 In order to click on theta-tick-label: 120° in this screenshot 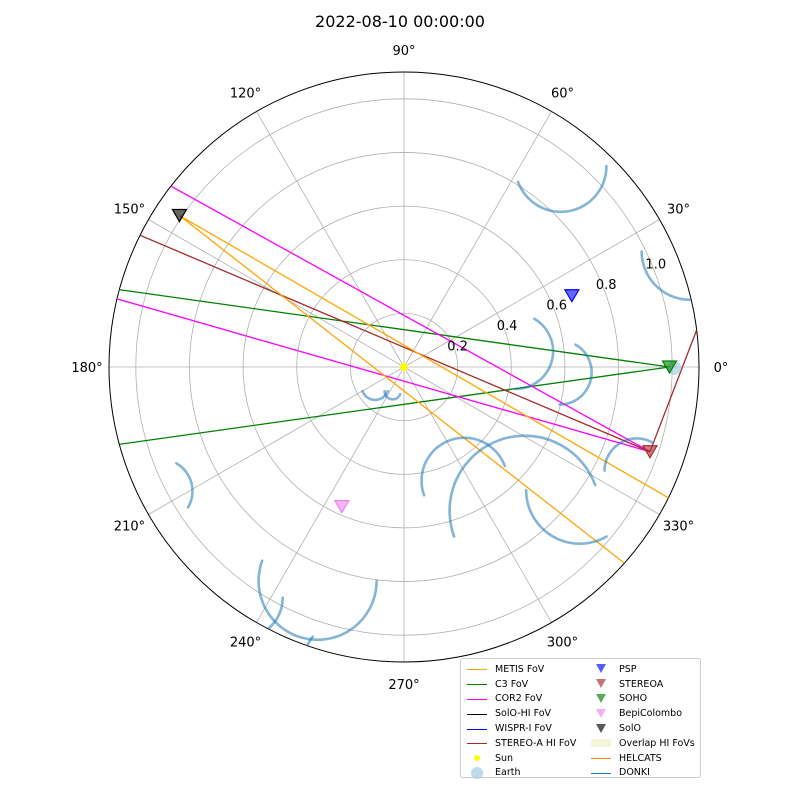, I will do `click(245, 93)`.